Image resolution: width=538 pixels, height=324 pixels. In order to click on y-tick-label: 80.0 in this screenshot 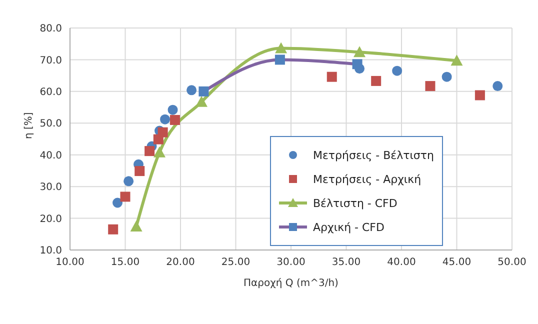, I will do `click(51, 29)`.